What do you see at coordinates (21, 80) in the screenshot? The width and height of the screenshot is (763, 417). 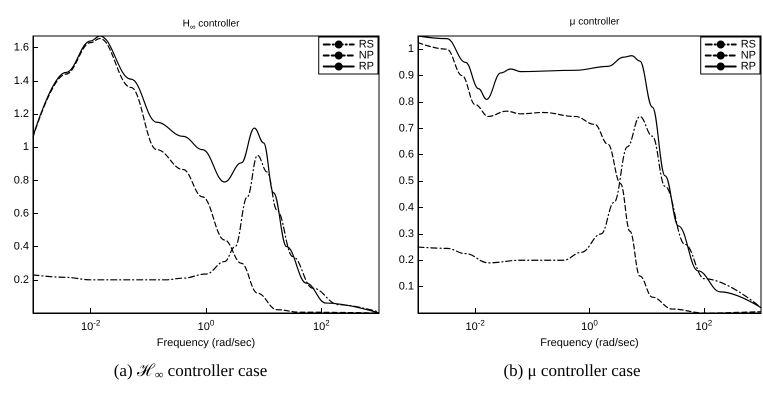 I see `y-tick-label: 1.4` at bounding box center [21, 80].